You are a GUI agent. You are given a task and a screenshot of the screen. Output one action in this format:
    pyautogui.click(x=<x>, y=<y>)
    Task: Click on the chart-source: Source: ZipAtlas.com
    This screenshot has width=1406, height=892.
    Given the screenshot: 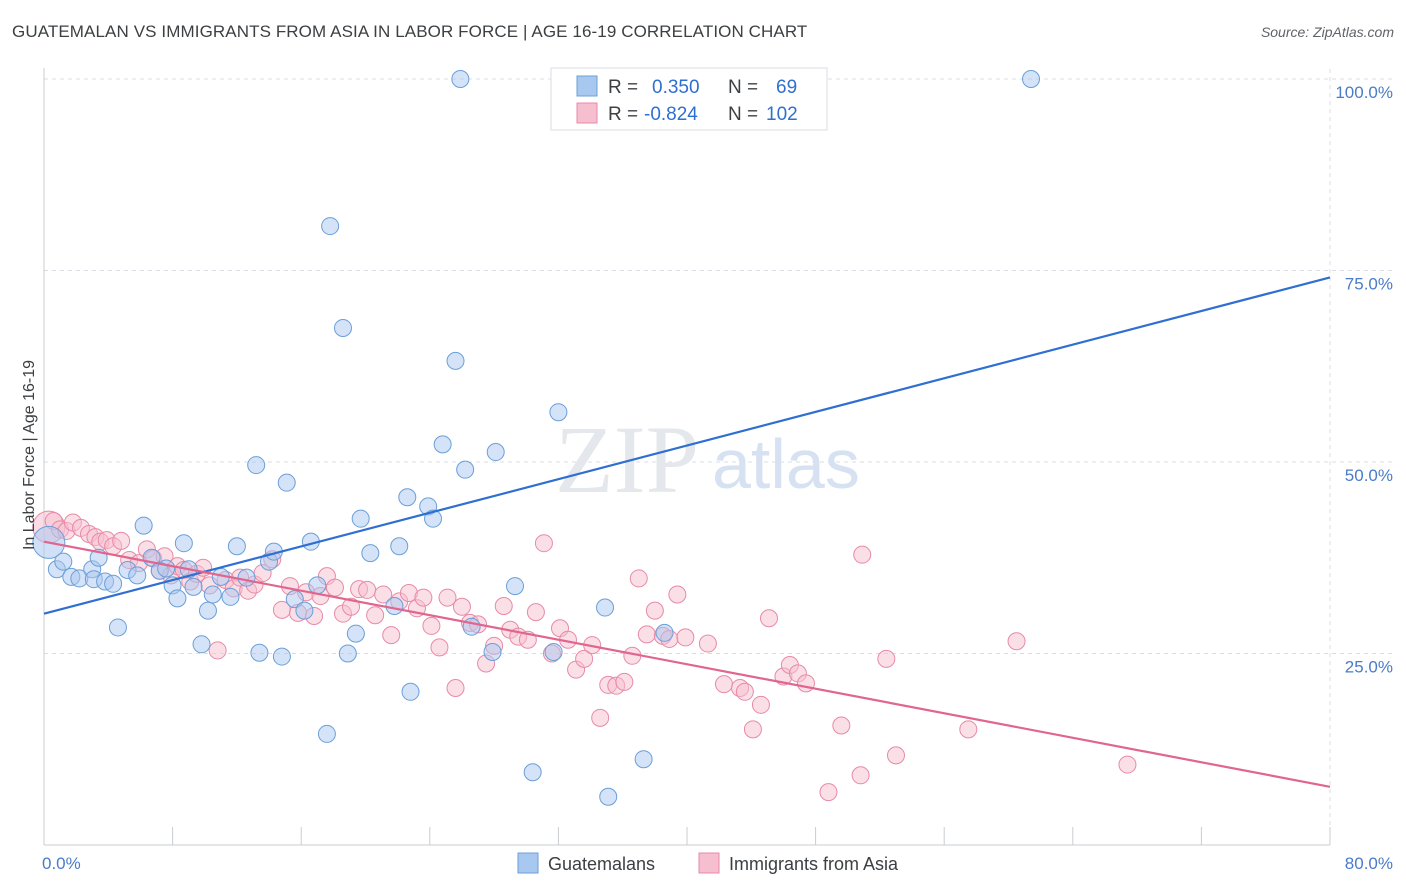 What is the action you would take?
    pyautogui.click(x=1327, y=32)
    